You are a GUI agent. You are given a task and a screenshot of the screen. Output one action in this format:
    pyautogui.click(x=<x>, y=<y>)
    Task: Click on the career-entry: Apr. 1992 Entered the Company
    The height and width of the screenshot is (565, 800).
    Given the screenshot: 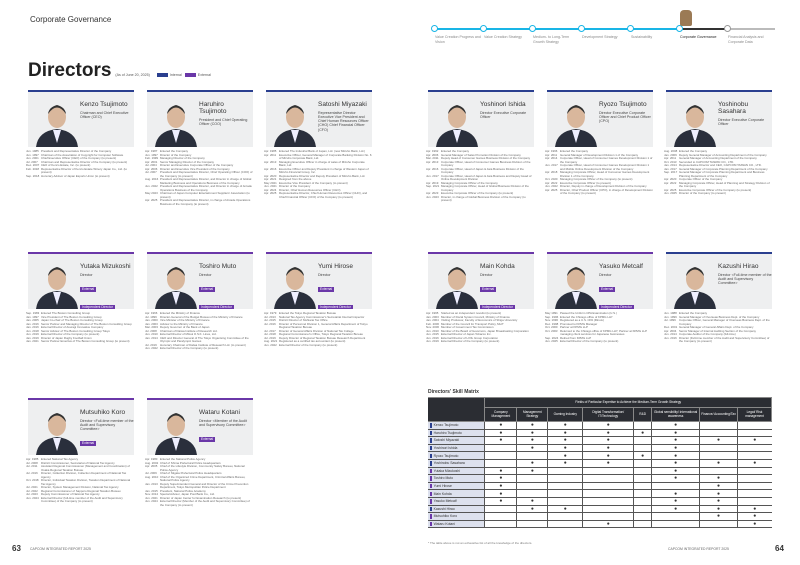 What is the action you would take?
    pyautogui.click(x=448, y=151)
    